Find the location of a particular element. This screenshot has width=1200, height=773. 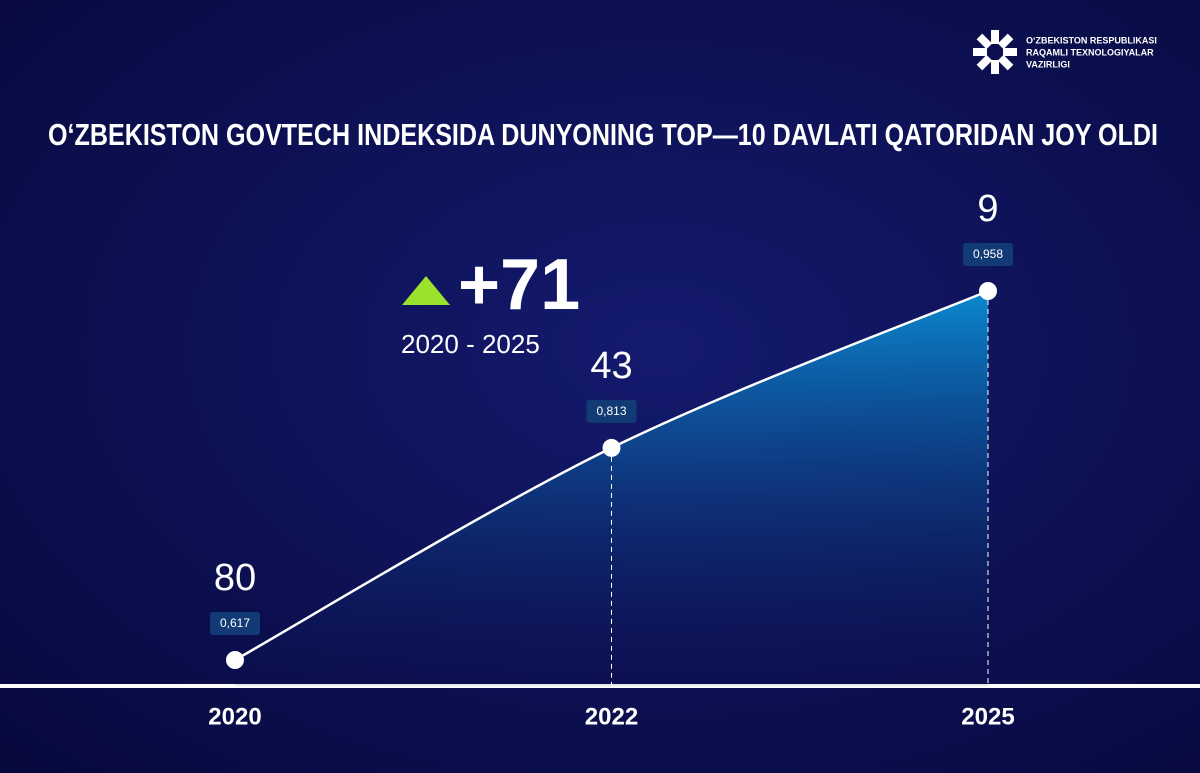

rank-label: 80 is located at coordinates (235, 578).